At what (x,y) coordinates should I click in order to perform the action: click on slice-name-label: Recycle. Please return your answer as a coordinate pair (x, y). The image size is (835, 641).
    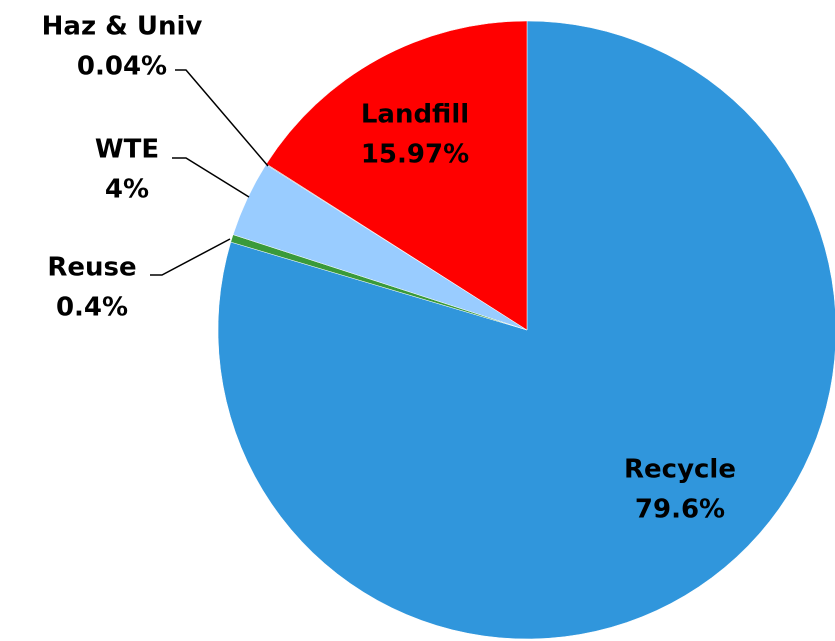
    Looking at the image, I should click on (680, 470).